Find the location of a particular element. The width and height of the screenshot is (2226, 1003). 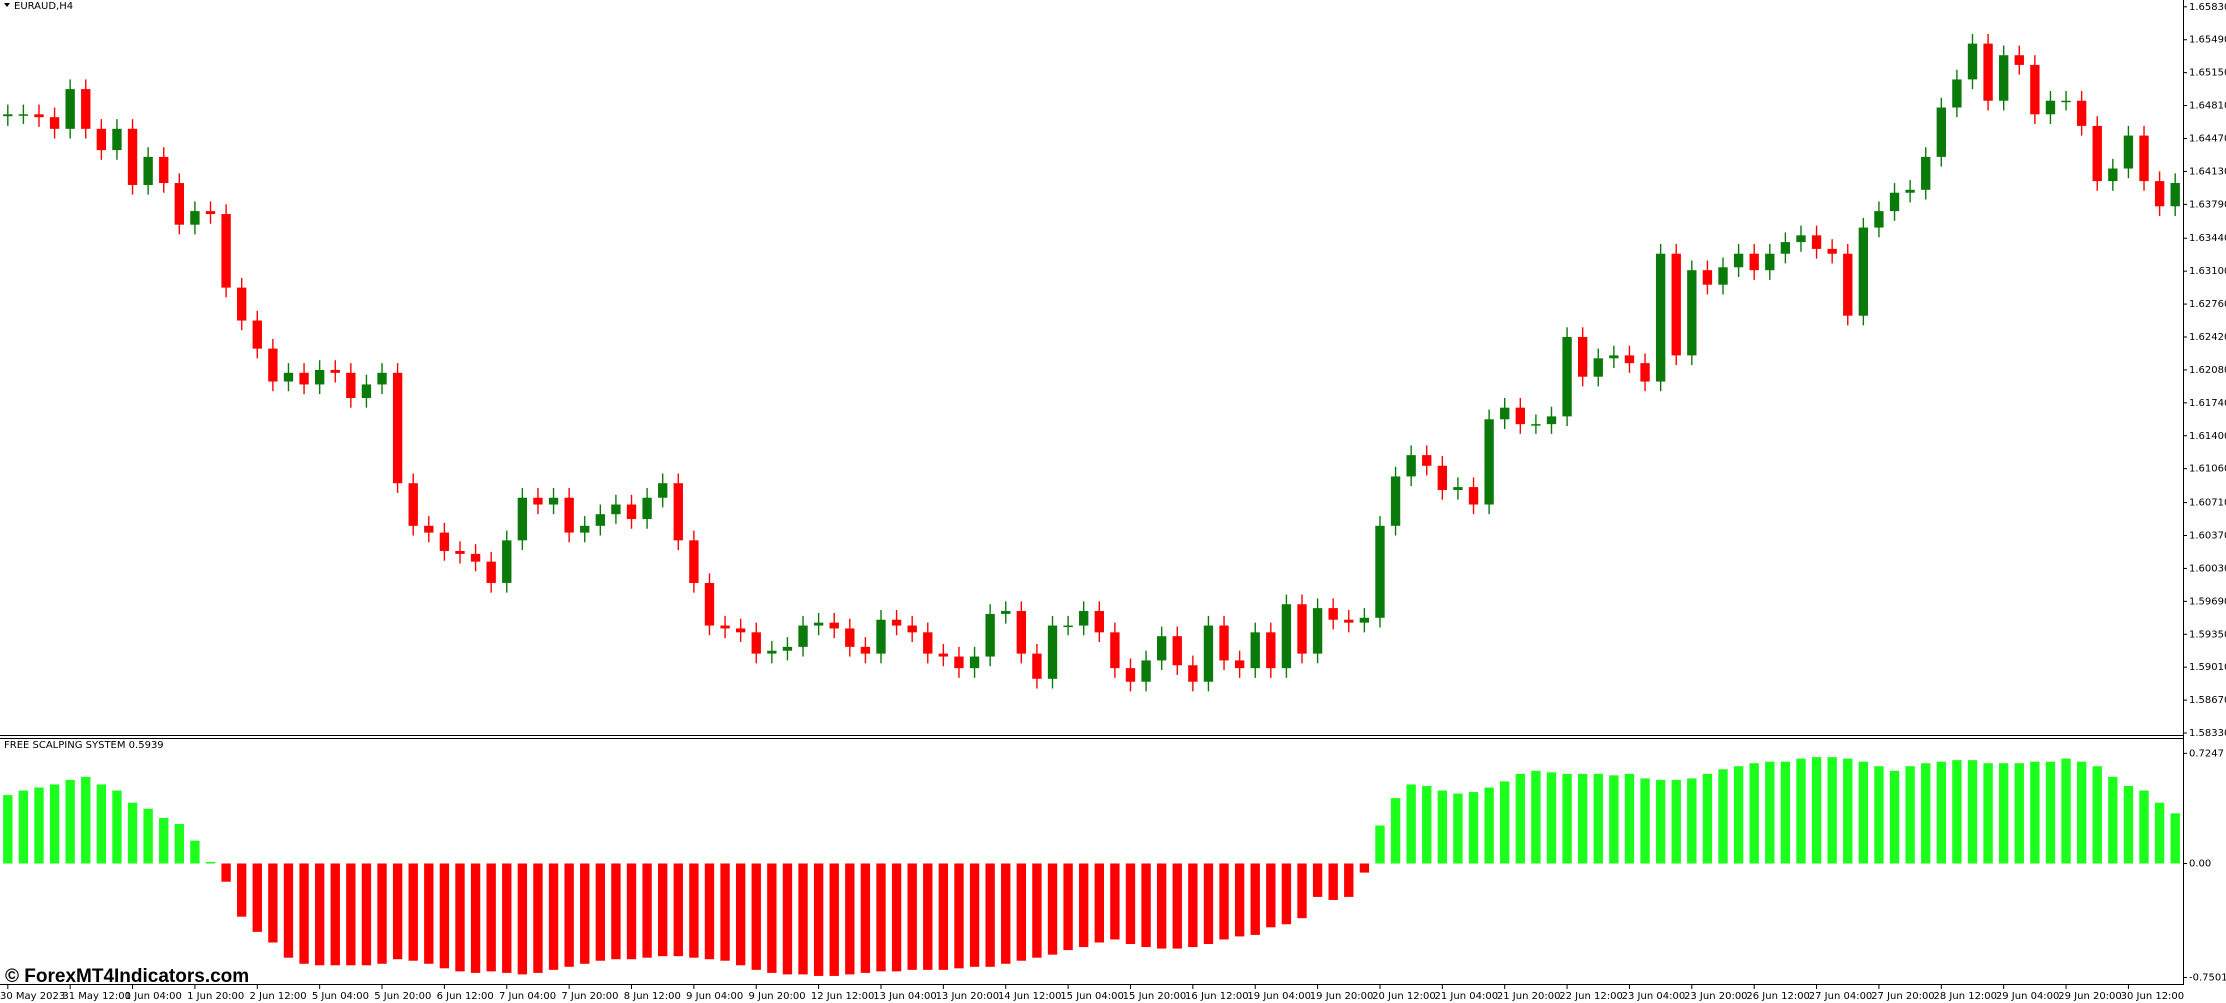

y-tick-label: 1.61400 is located at coordinates (2207, 436).